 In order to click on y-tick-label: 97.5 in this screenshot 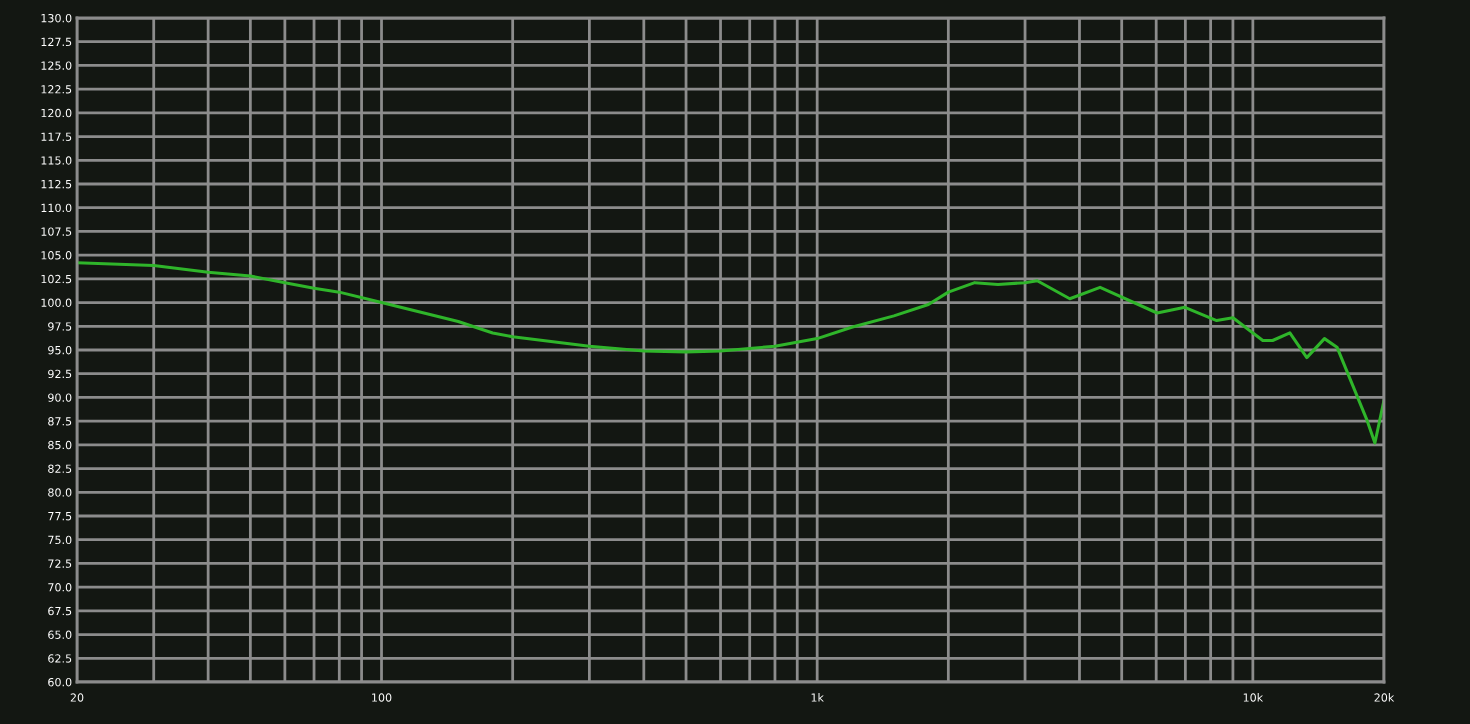, I will do `click(60, 326)`.